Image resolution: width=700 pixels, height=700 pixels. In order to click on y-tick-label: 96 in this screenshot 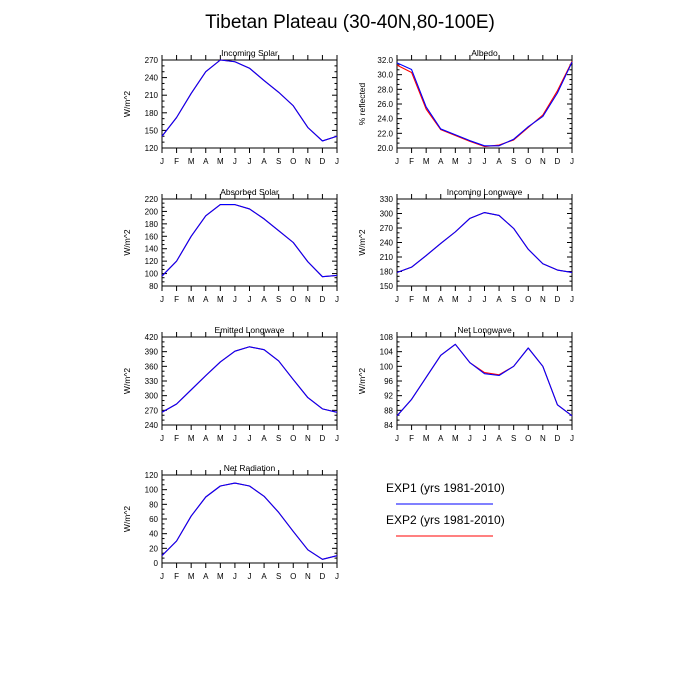, I will do `click(388, 381)`.